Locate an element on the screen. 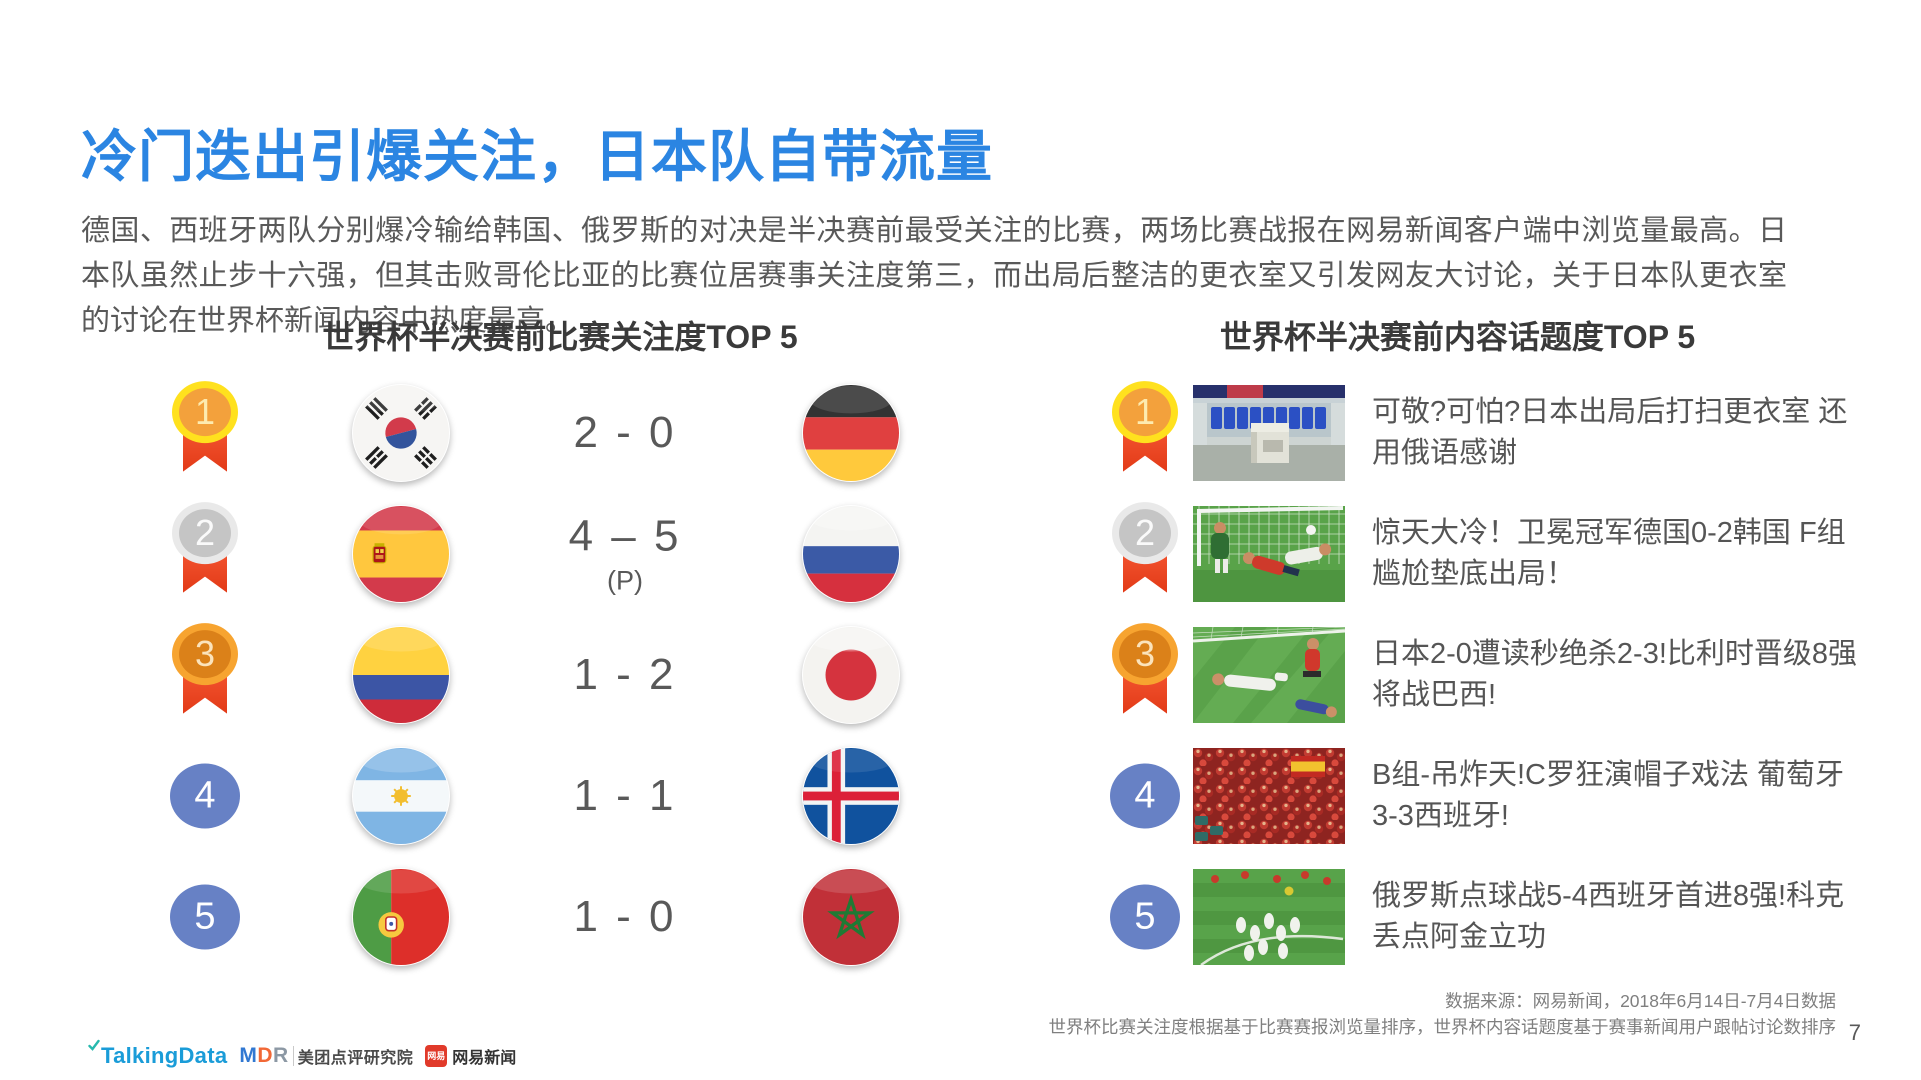 Image resolution: width=1921 pixels, height=1080 pixels. match-score: 2 - 0 is located at coordinates (625, 432).